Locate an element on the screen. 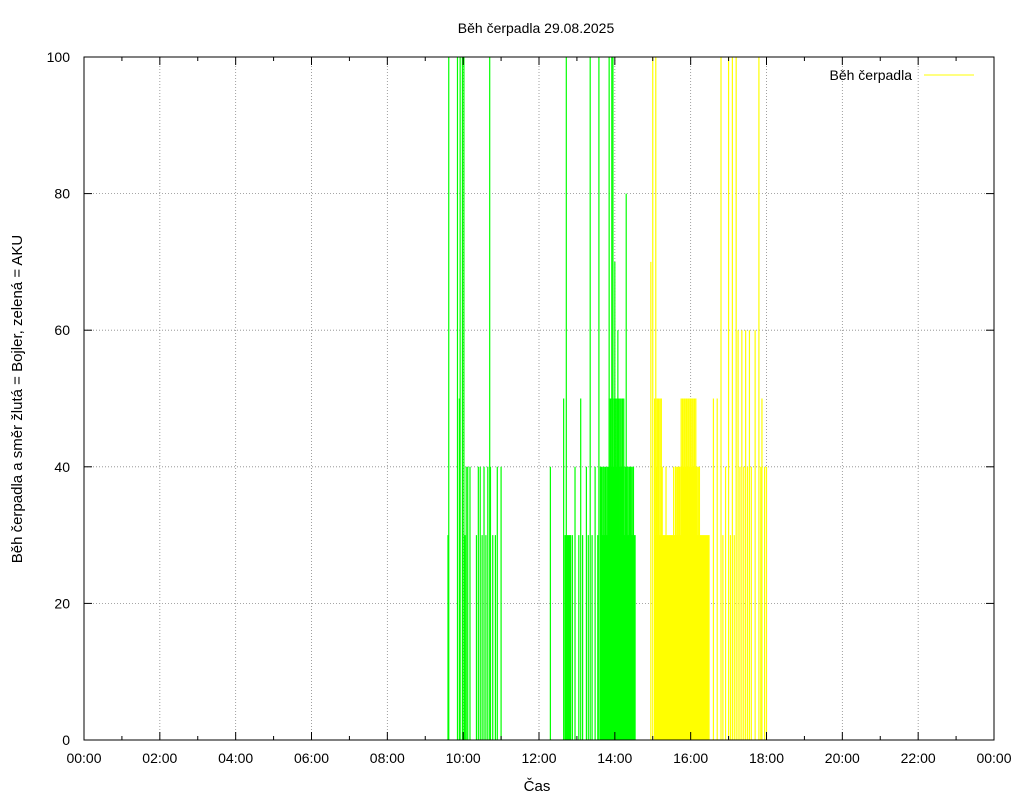 This screenshot has height=800, width=1024. x-tick-label: 18:00 is located at coordinates (766, 758).